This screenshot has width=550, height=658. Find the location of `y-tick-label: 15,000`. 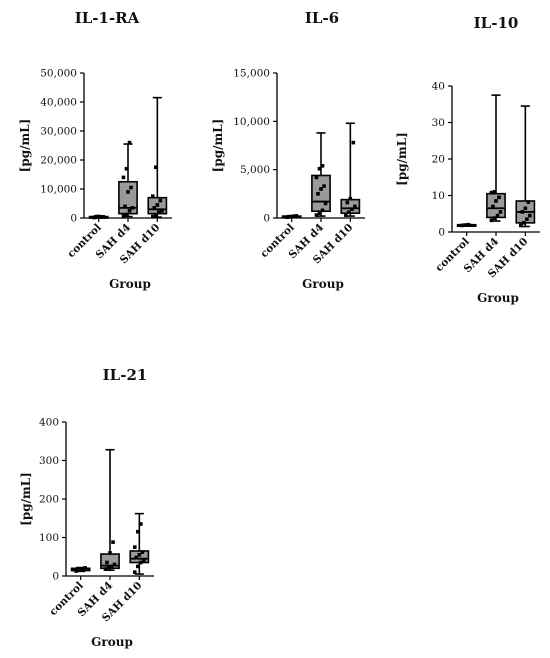

y-tick-label: 15,000 is located at coordinates (251, 74).